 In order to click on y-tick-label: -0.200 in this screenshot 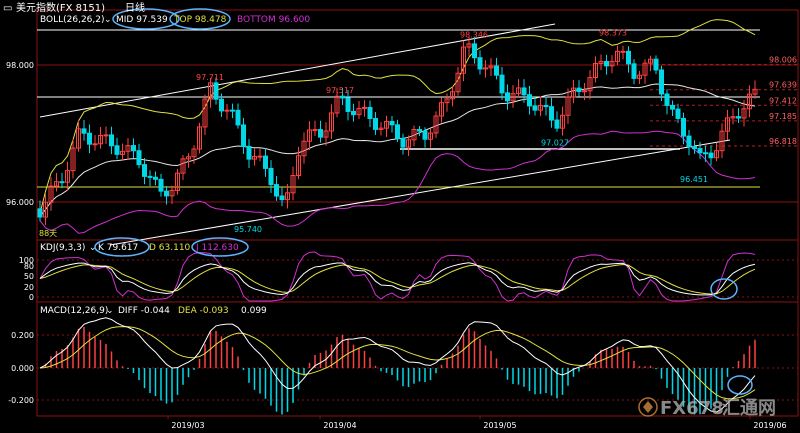, I will do `click(21, 400)`.